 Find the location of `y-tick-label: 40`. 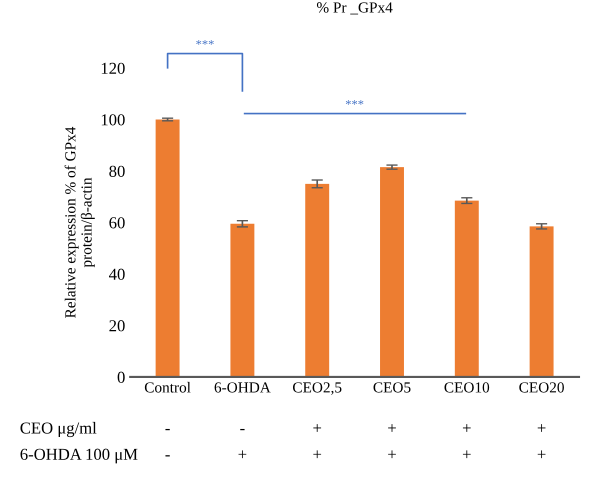

y-tick-label: 40 is located at coordinates (117, 274).